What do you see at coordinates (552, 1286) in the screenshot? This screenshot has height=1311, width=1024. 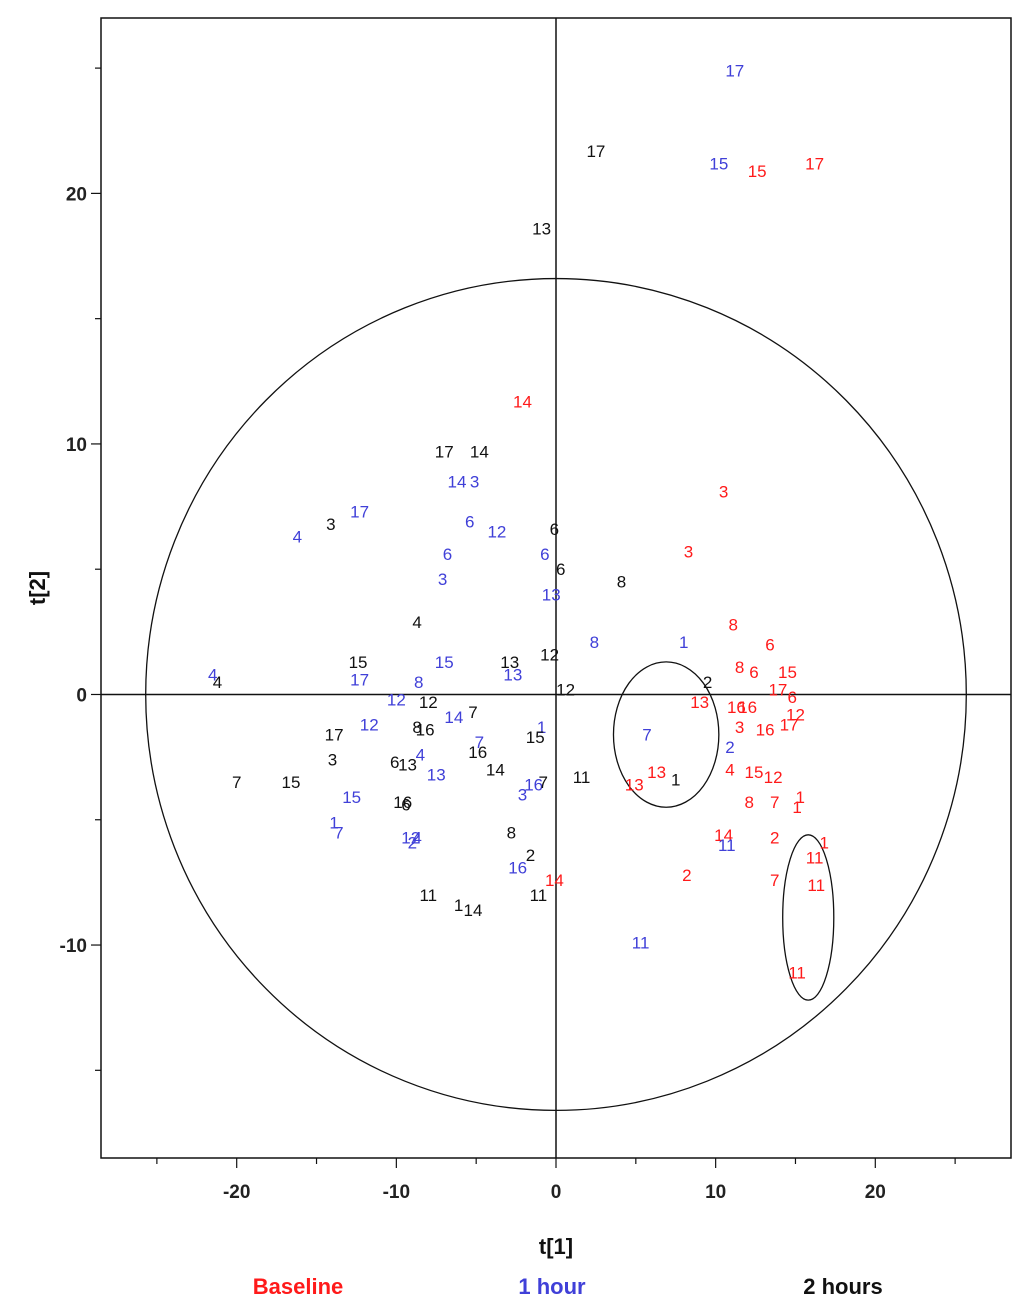 I see `legend-item: 1 hour` at bounding box center [552, 1286].